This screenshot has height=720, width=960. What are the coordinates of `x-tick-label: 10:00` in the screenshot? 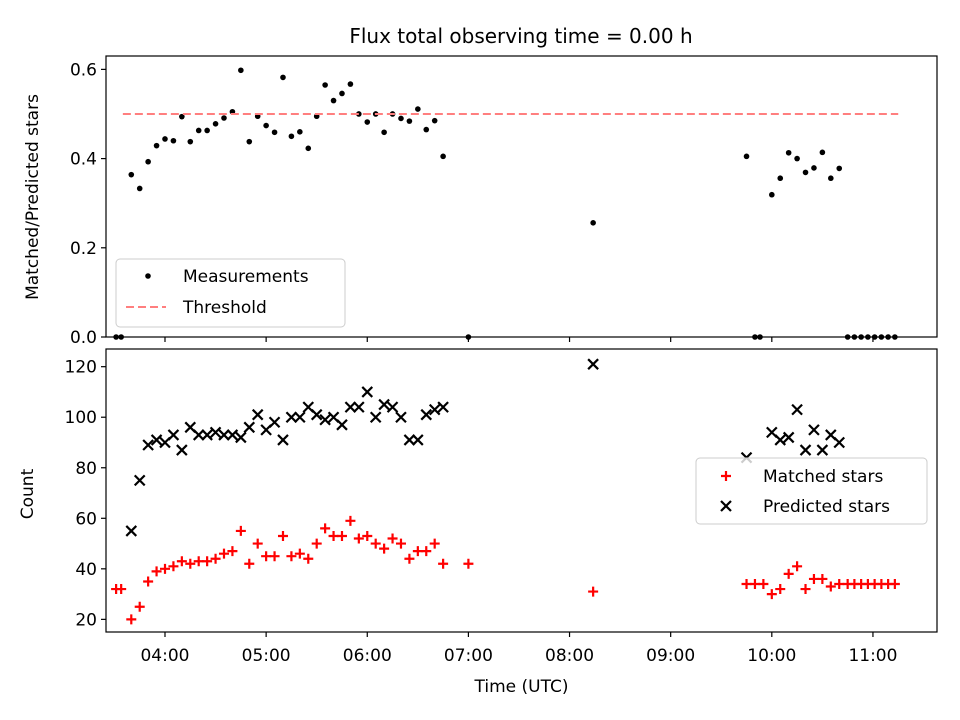 It's located at (771, 656).